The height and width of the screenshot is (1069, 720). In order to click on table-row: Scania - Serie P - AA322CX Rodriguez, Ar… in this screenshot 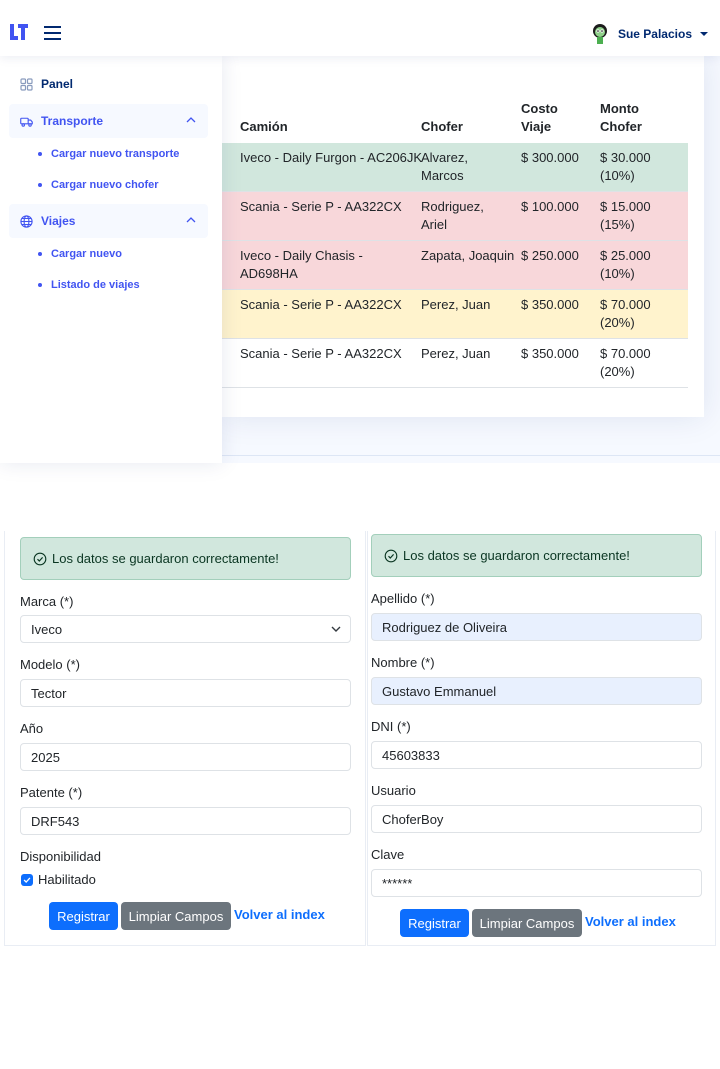, I will do `click(455, 216)`.